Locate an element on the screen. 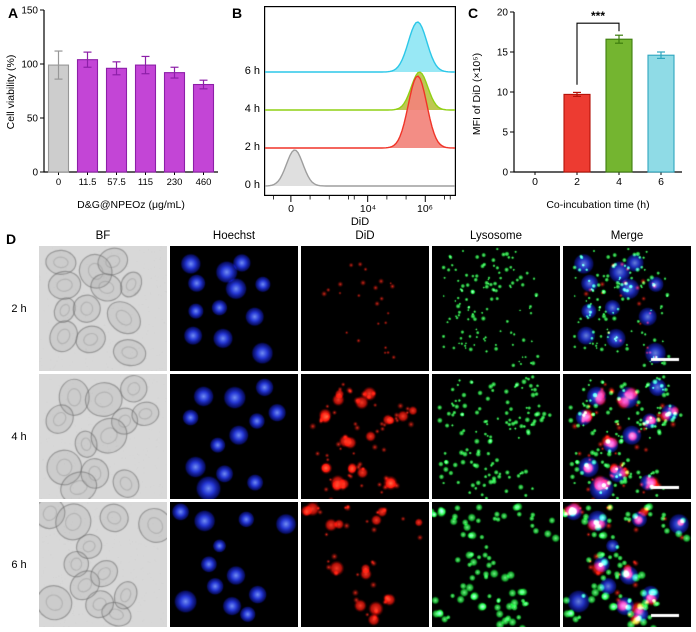 The height and width of the screenshot is (632, 696). panel-c-label: C is located at coordinates (473, 13).